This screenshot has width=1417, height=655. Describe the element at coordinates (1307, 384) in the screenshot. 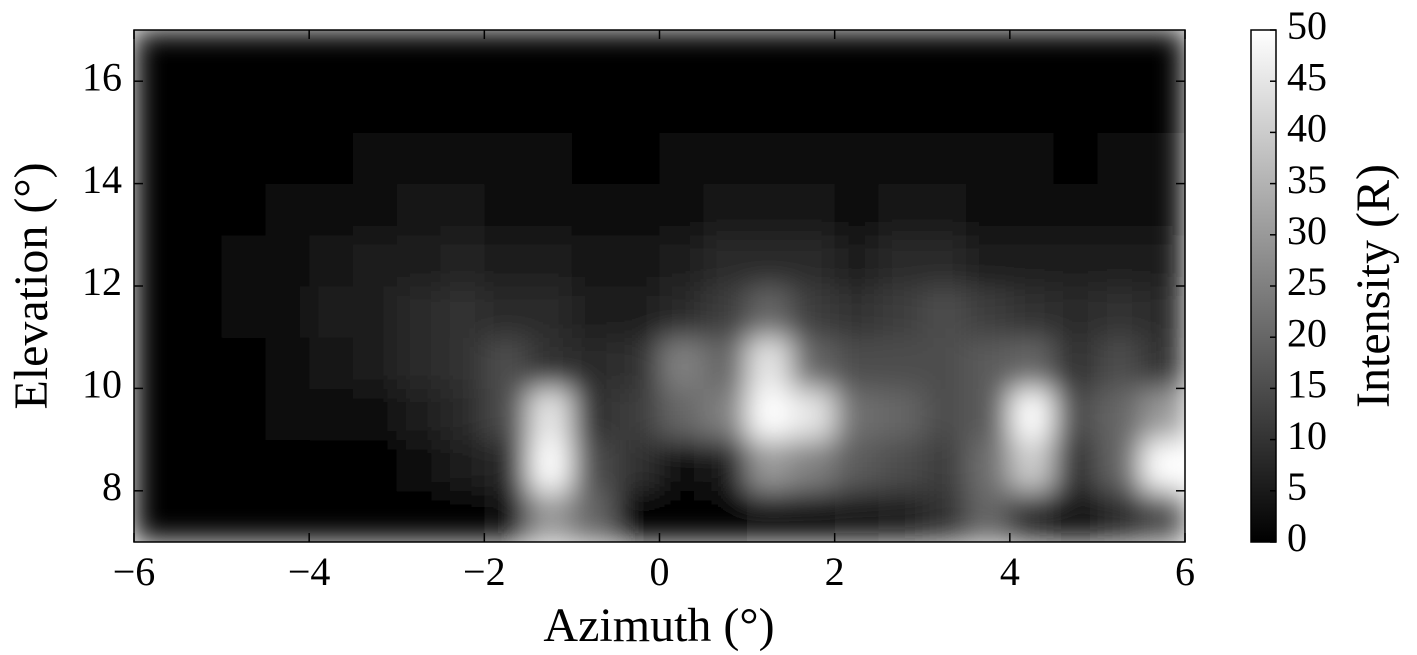

I see `colorbar-tick-label: 15` at that location.